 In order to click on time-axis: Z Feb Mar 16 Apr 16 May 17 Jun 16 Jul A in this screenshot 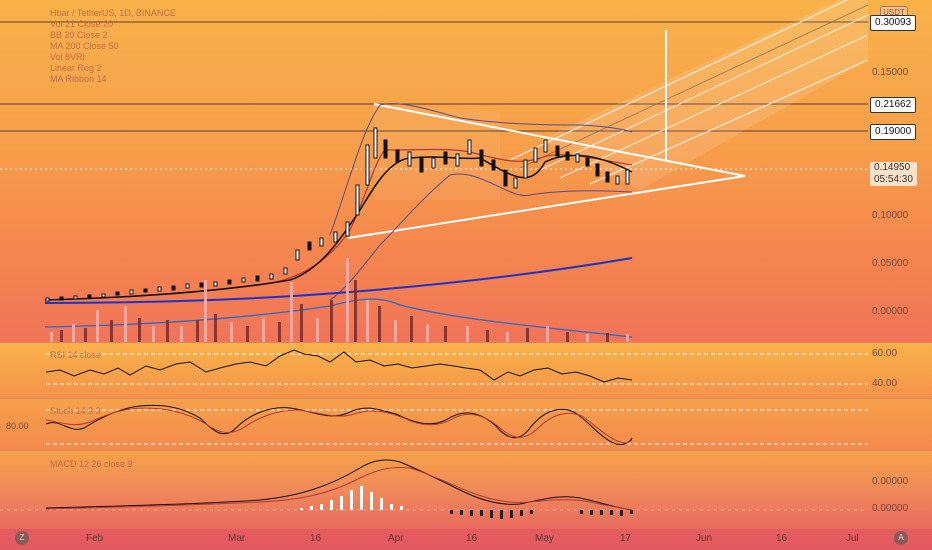, I will do `click(466, 539)`.